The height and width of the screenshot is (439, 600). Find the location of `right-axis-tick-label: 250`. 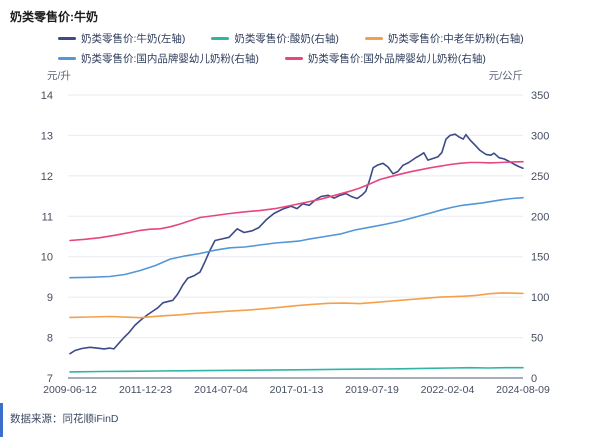

right-axis-tick-label: 250 is located at coordinates (540, 177).